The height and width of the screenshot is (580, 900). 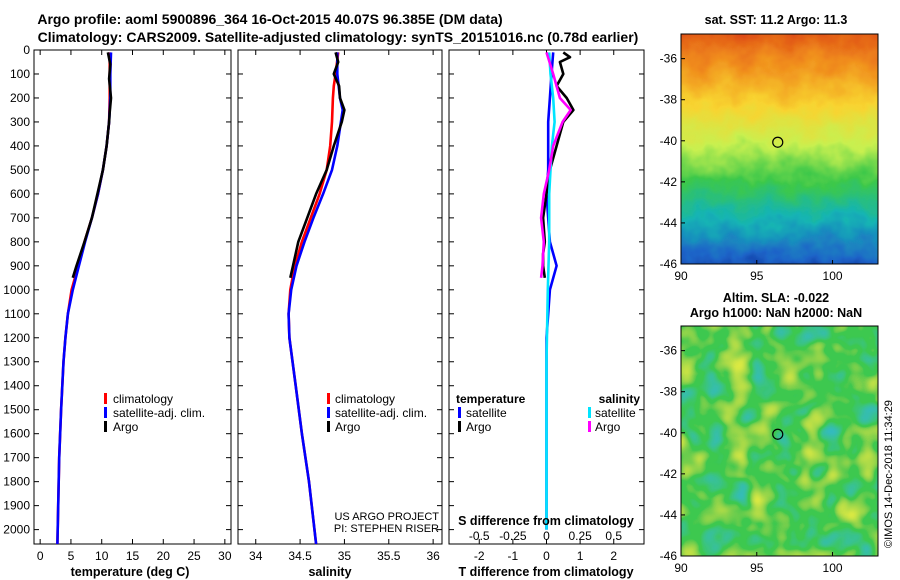 What do you see at coordinates (381, 413) in the screenshot?
I see `legend-label-satellite: satellite-adj. clim.` at bounding box center [381, 413].